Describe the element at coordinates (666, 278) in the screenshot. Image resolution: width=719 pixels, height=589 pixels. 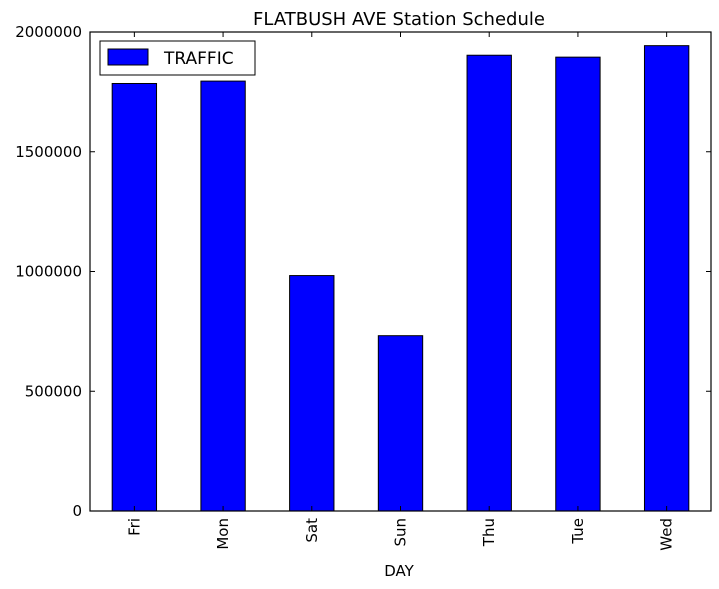
I see `bar-wed` at that location.